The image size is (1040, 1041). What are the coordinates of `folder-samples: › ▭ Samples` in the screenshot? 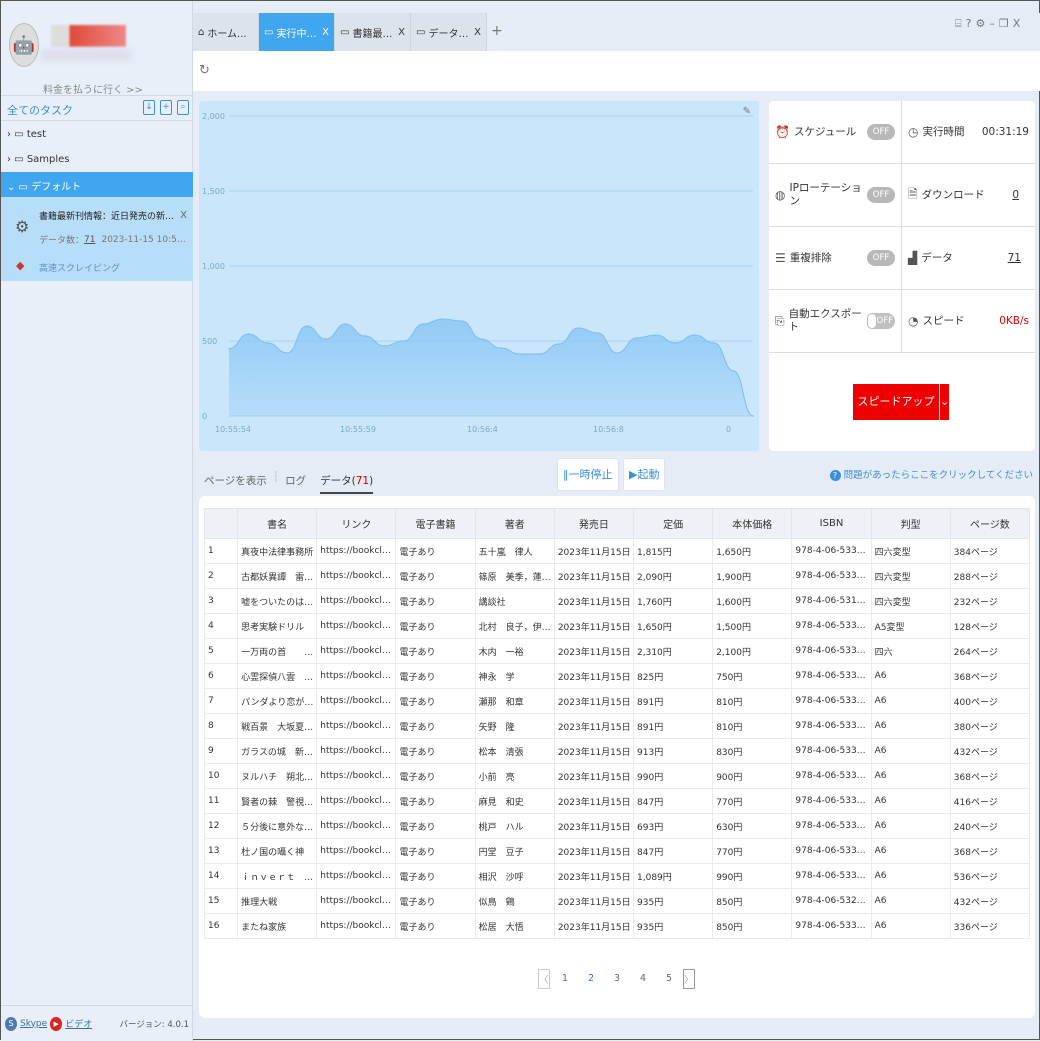 It's located at (38, 159).